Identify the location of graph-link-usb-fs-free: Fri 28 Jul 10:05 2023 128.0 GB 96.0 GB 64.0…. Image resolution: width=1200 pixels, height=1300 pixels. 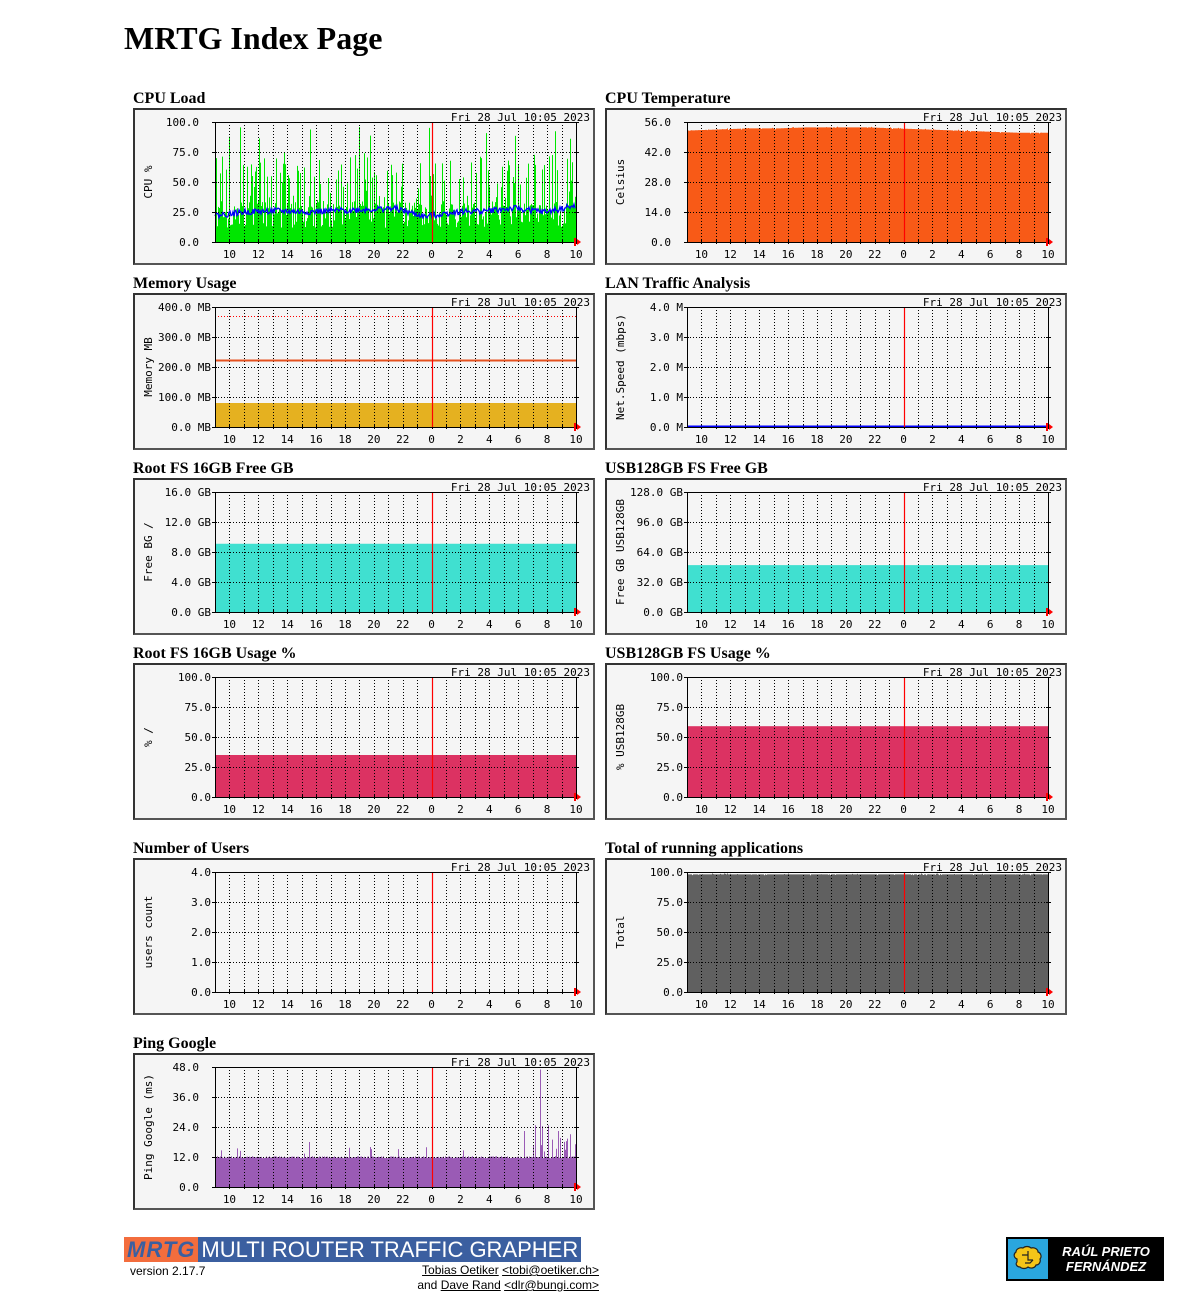
(836, 556).